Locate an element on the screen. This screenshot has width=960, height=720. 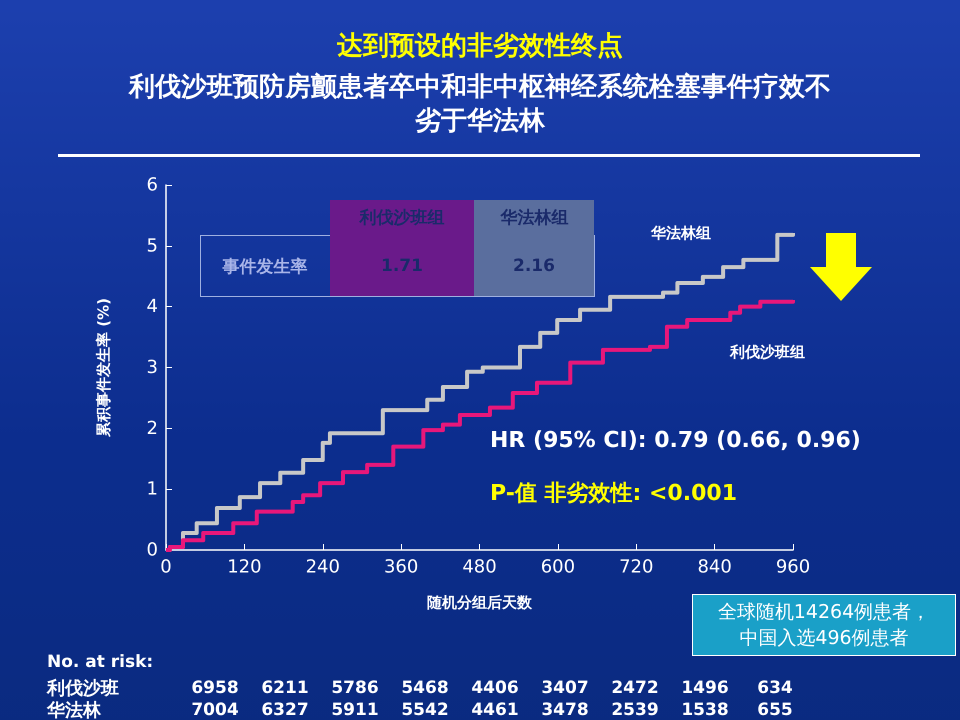
annotation: P-值 非劣效性: <0.001 is located at coordinates (614, 494).